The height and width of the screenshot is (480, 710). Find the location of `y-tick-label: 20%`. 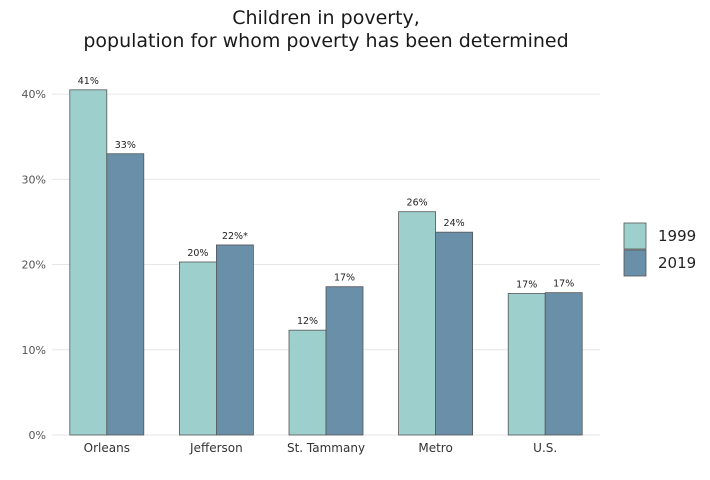

y-tick-label: 20% is located at coordinates (34, 265).